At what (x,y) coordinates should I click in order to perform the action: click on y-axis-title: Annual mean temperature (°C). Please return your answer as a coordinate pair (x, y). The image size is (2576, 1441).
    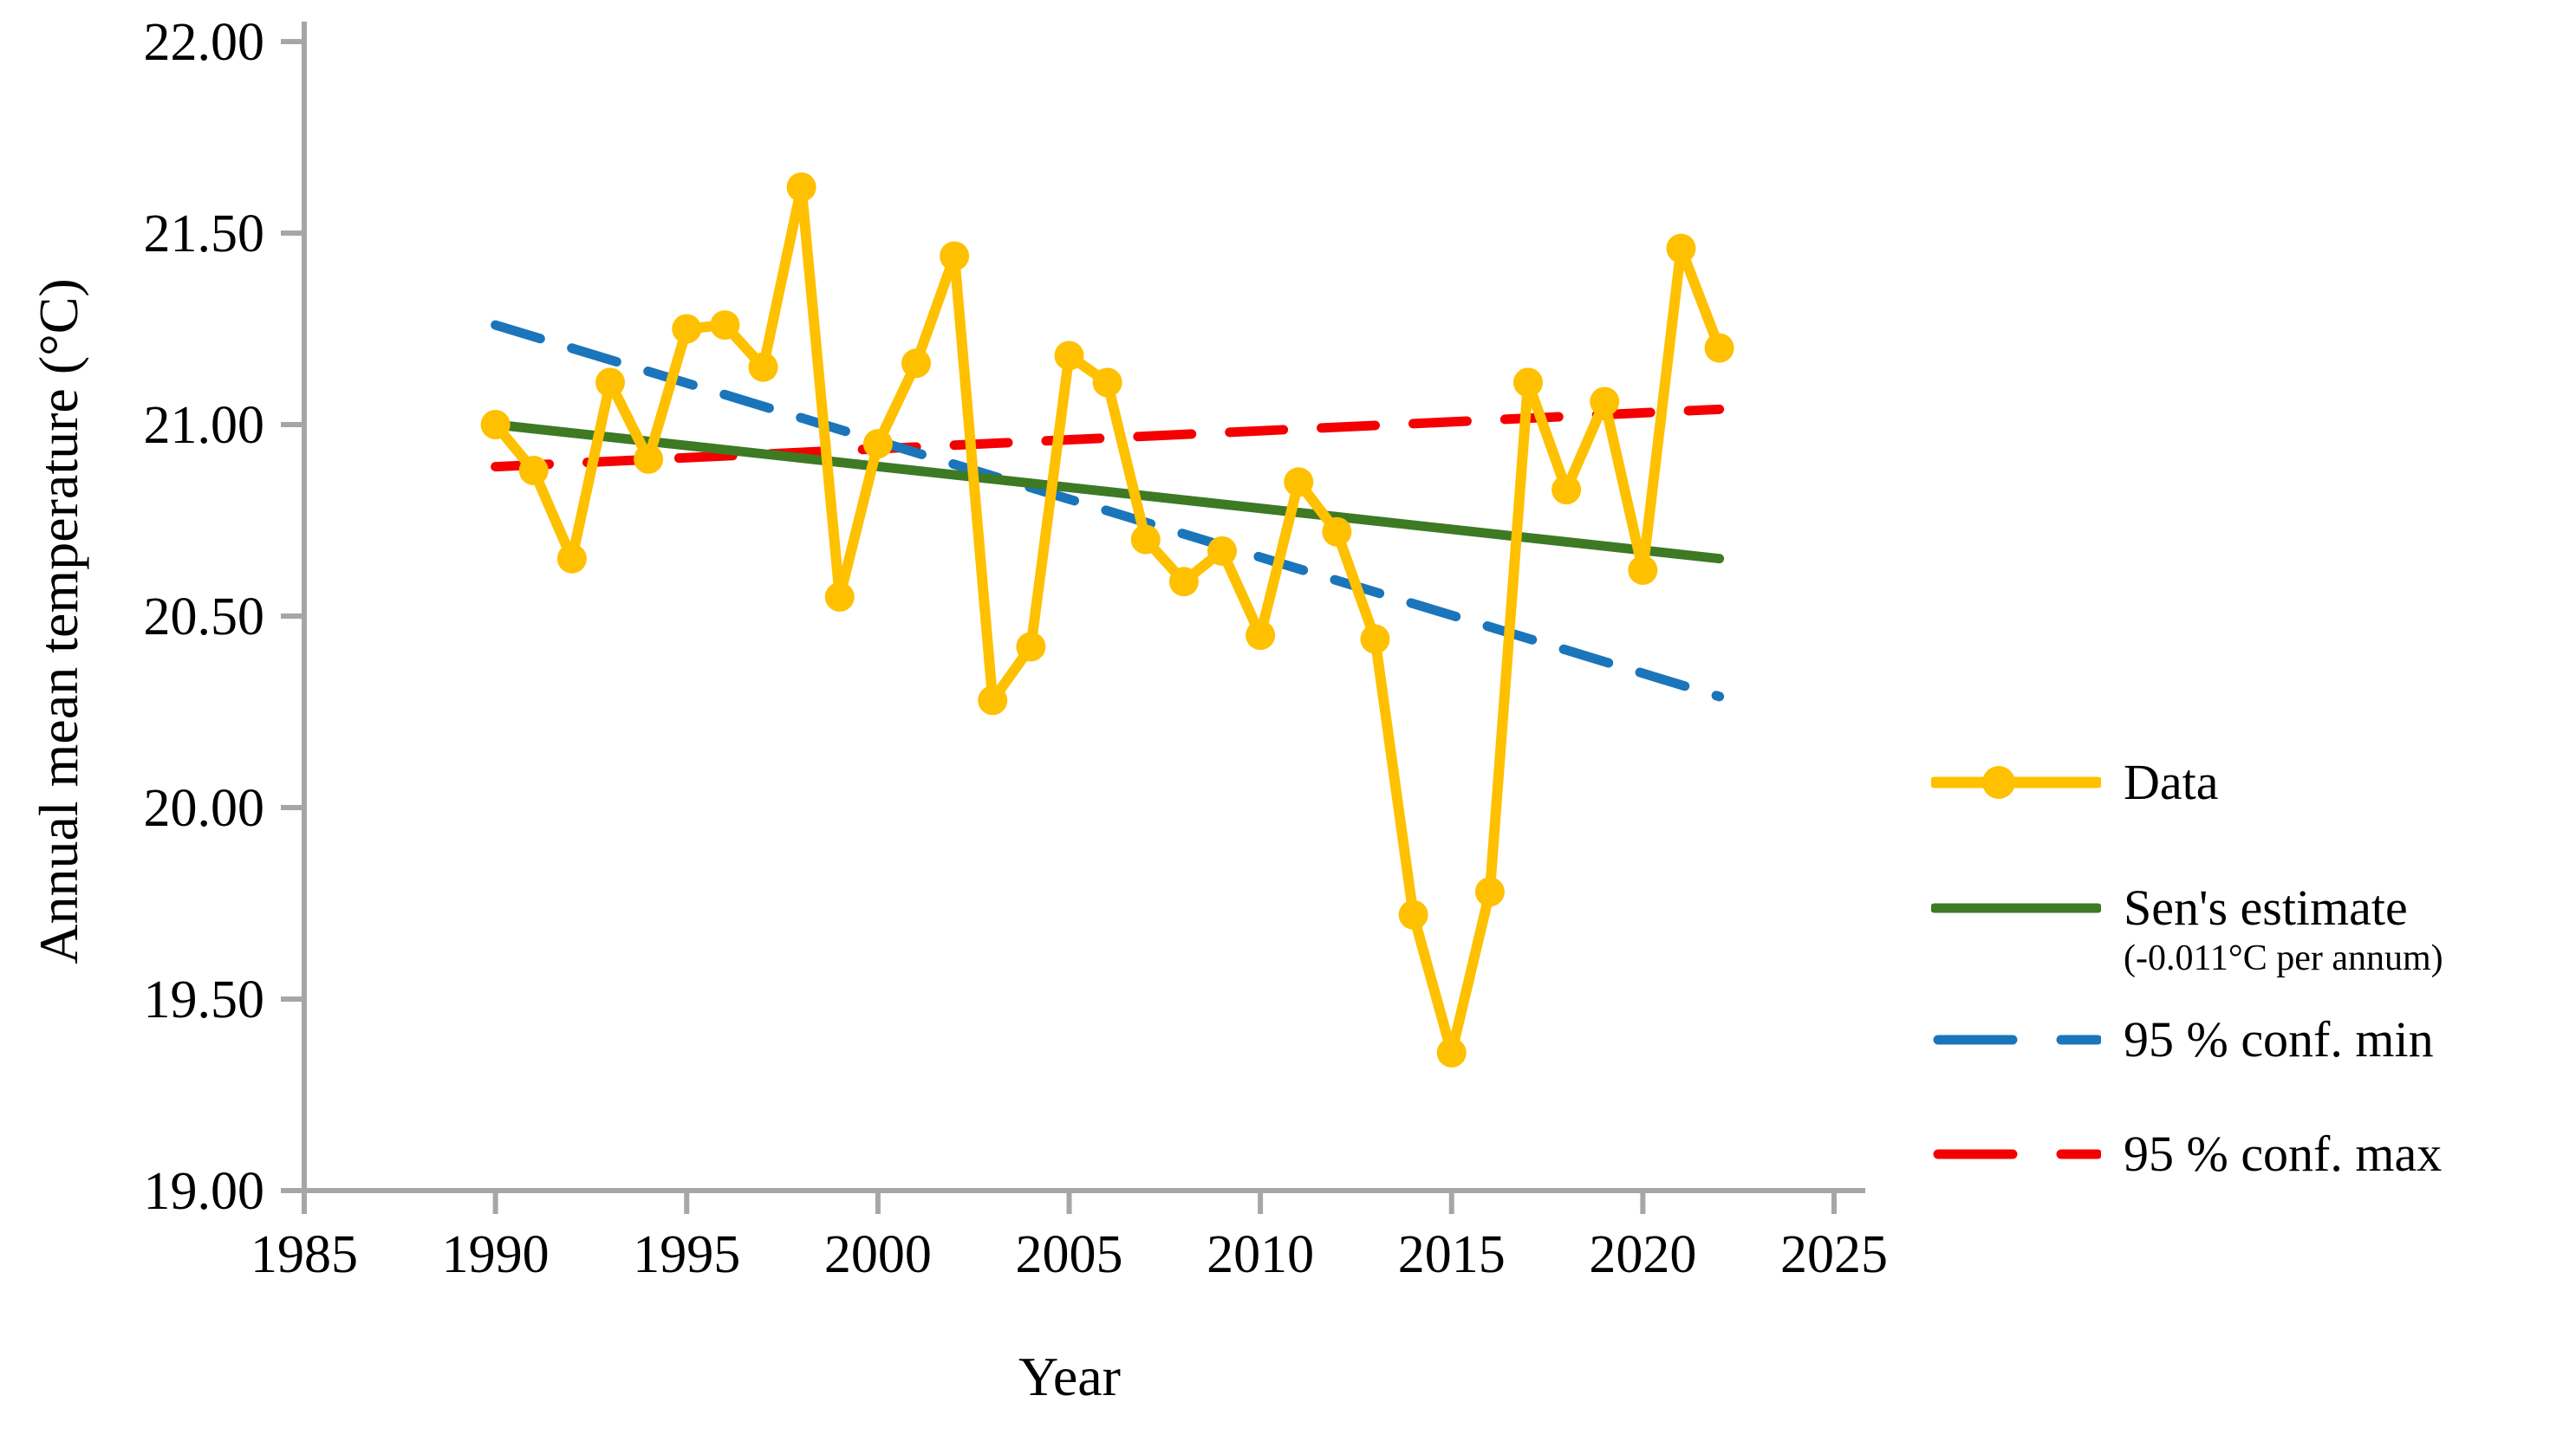
    Looking at the image, I should click on (58, 621).